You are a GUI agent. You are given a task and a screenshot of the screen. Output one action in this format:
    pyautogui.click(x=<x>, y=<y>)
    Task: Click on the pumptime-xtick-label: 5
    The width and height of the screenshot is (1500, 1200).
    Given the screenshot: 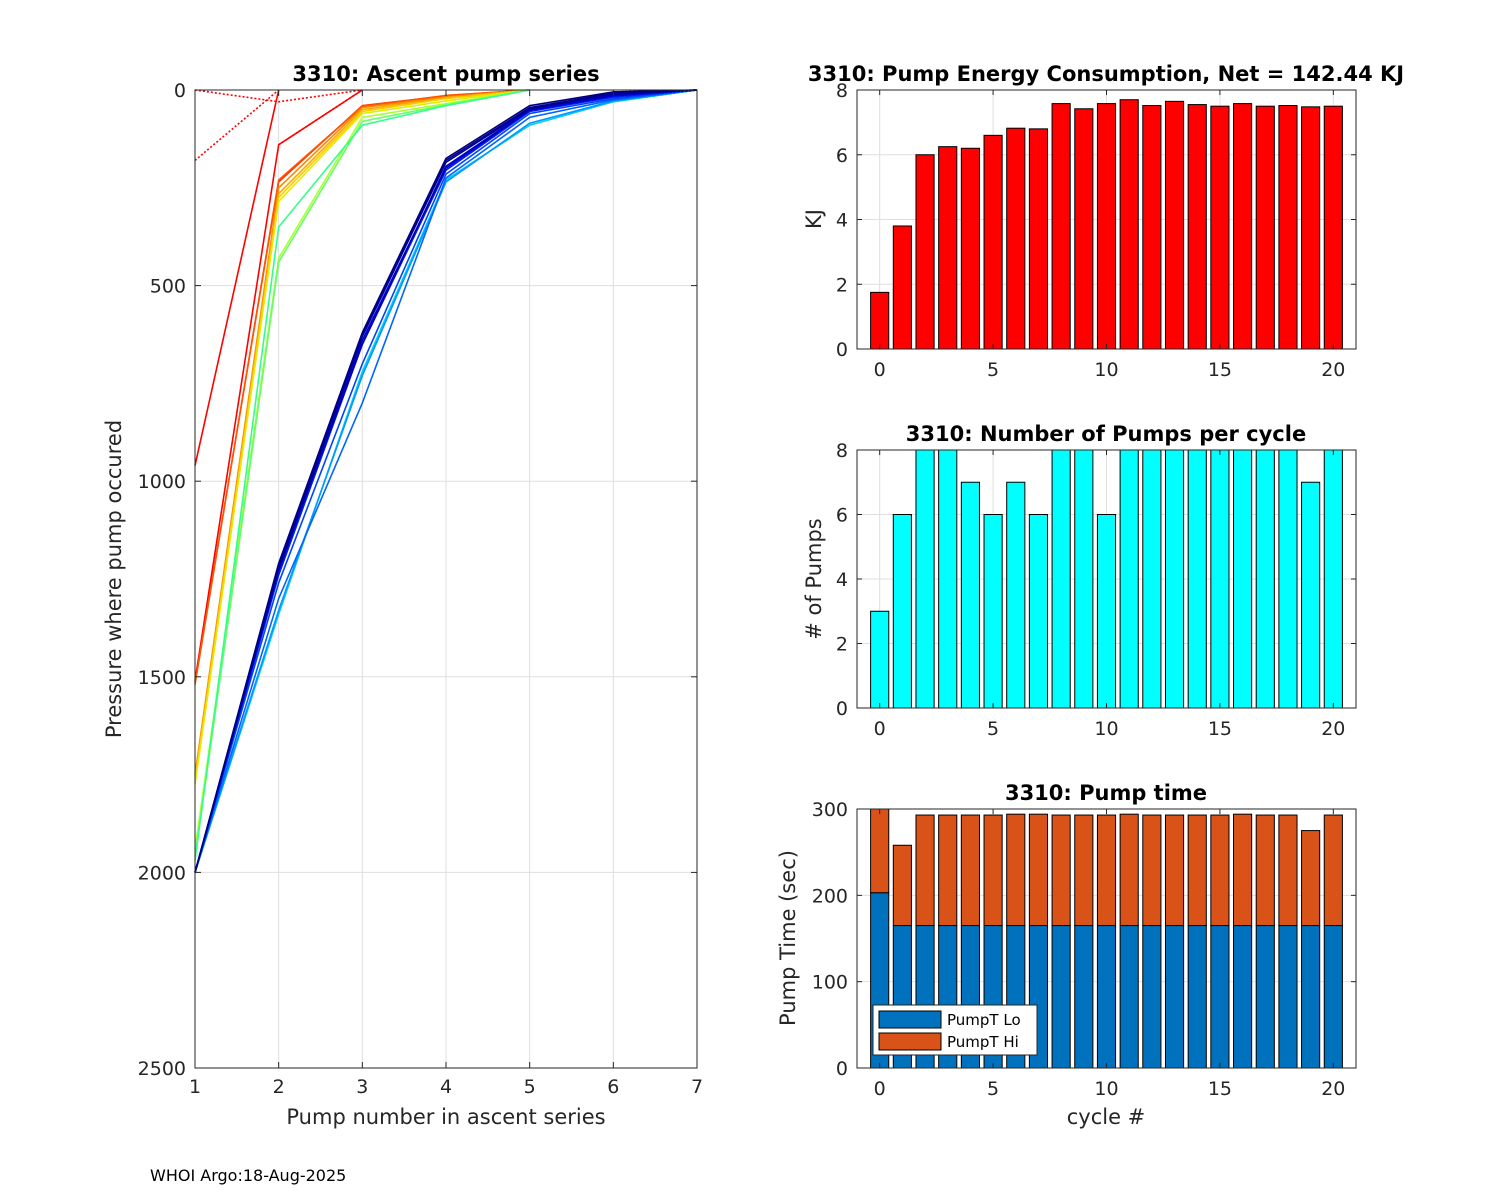 What is the action you would take?
    pyautogui.click(x=993, y=1089)
    